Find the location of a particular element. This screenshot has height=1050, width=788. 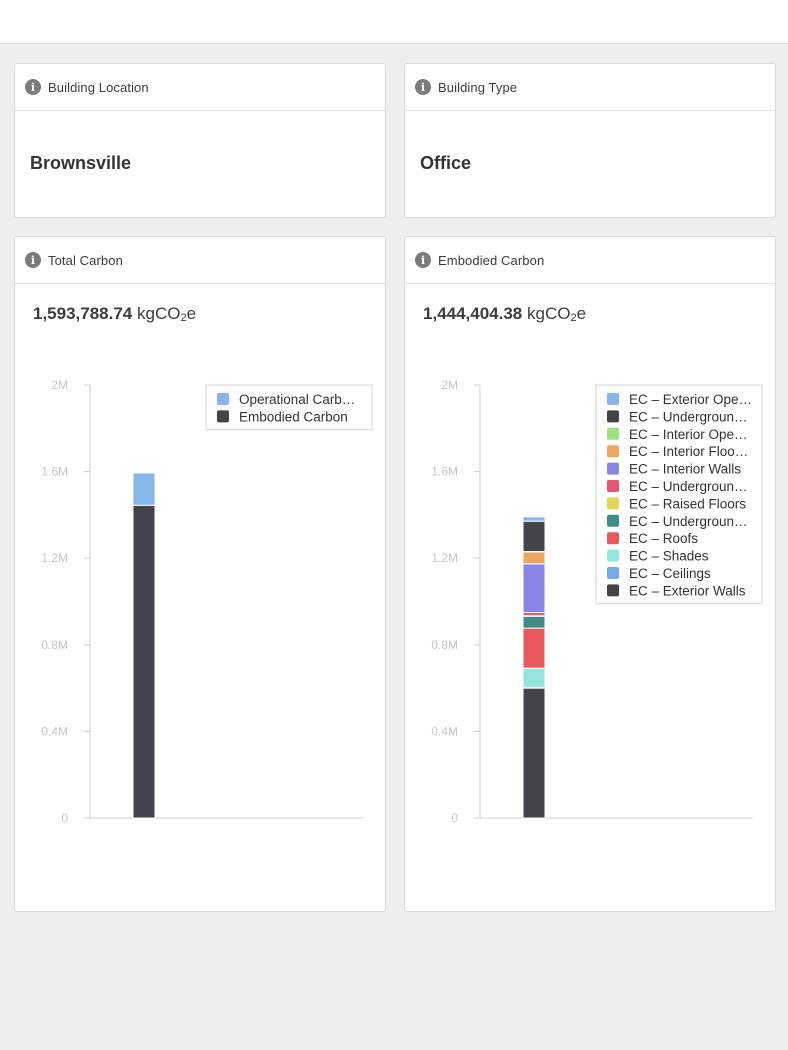

legend-label: EC – Ceilings is located at coordinates (670, 573).